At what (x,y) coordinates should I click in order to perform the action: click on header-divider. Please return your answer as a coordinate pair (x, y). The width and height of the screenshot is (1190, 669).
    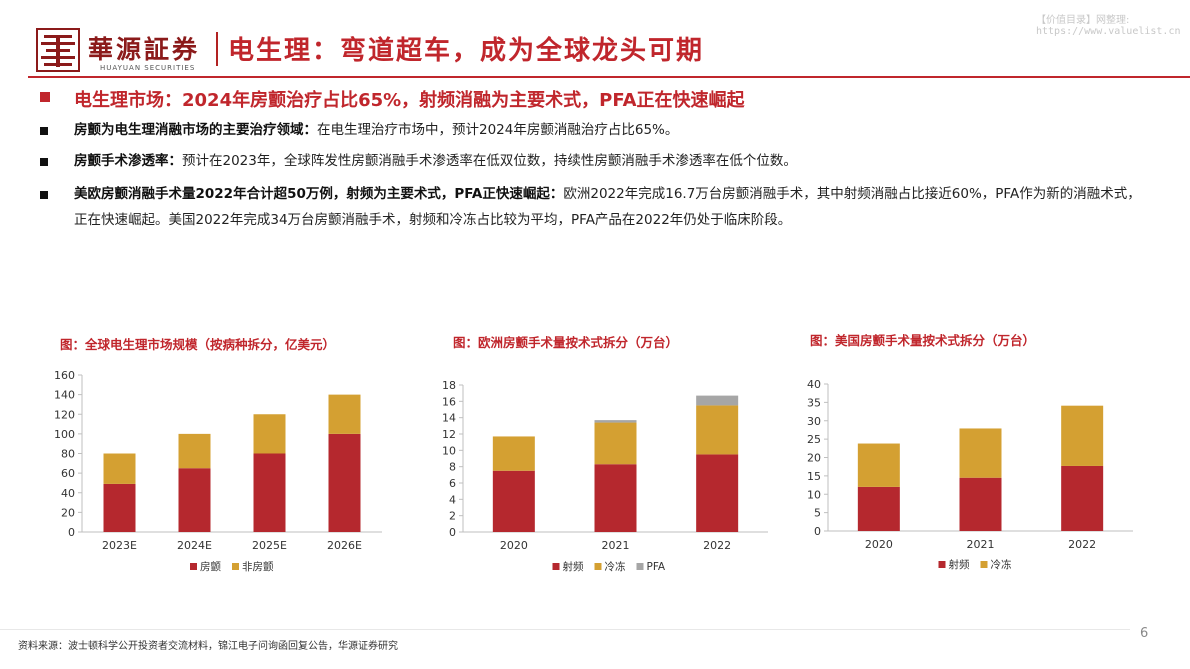
    Looking at the image, I should click on (609, 77).